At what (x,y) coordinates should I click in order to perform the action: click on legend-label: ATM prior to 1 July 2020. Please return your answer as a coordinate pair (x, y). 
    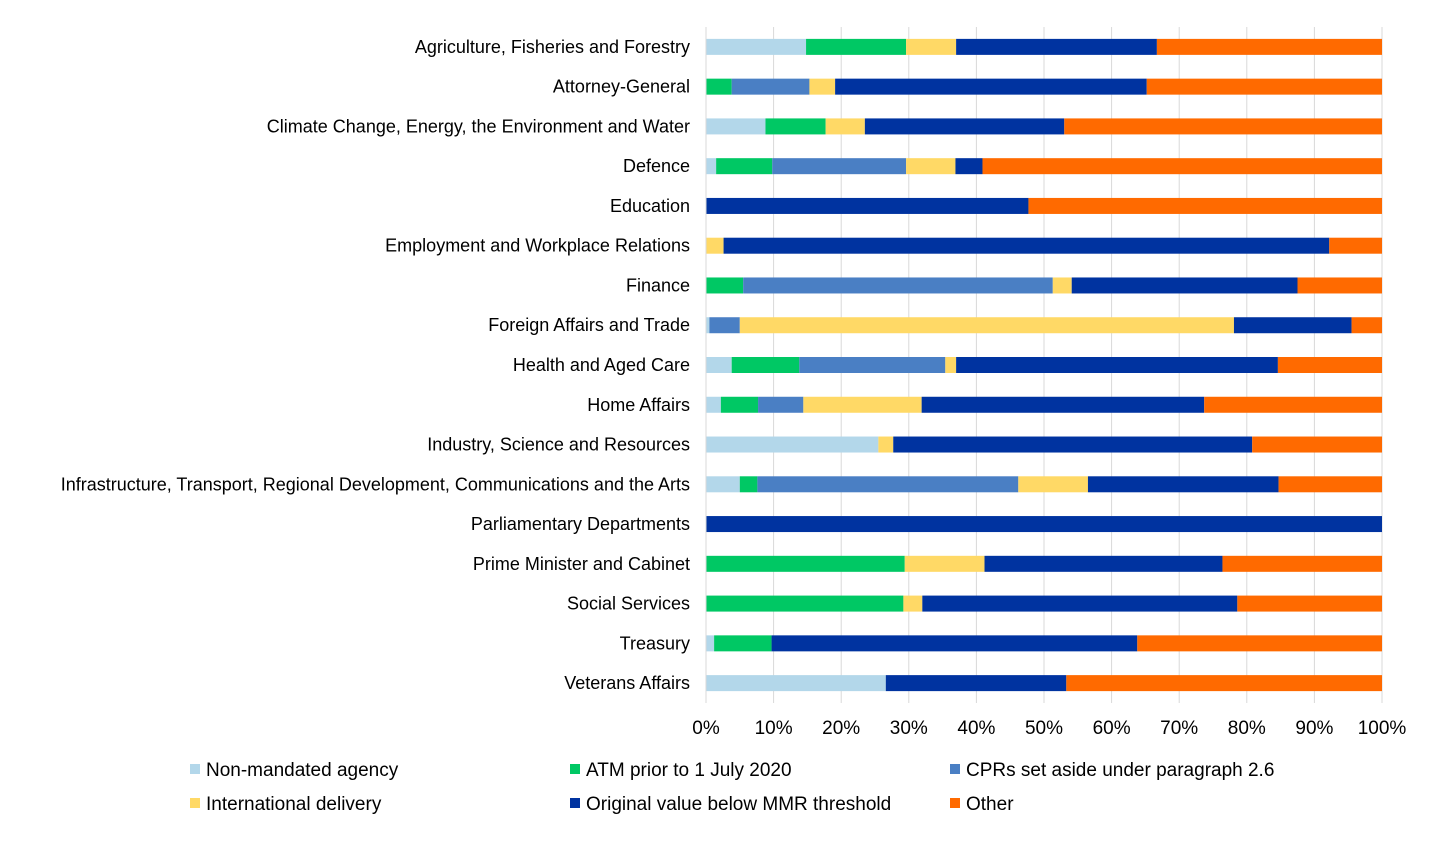
    Looking at the image, I should click on (689, 770).